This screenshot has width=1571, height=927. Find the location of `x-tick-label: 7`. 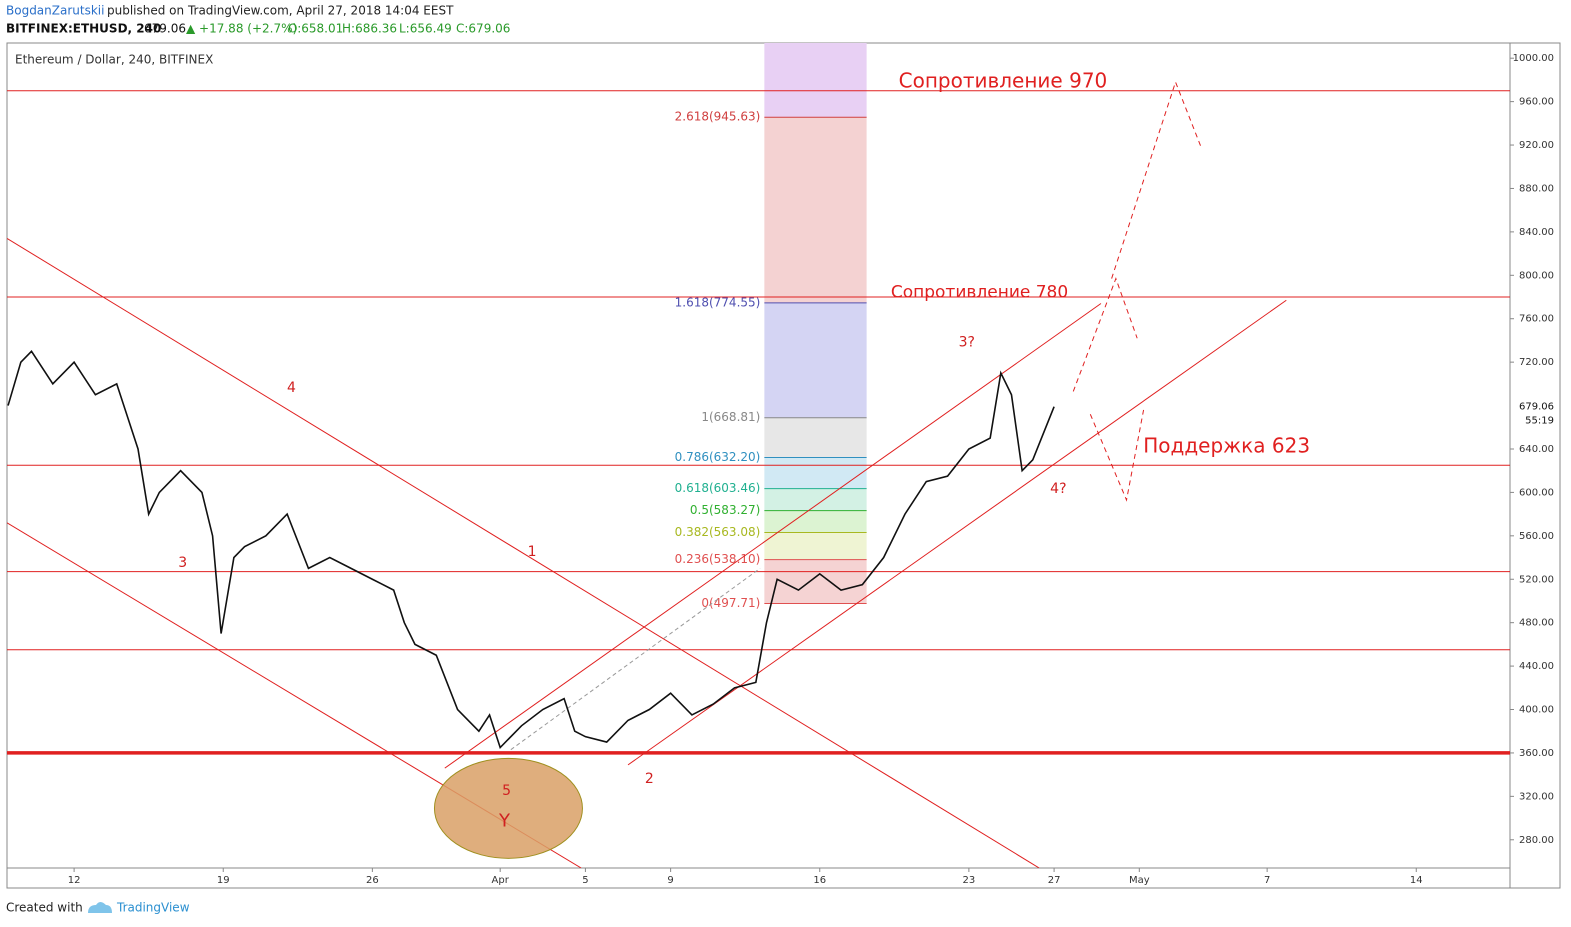

x-tick-label: 7 is located at coordinates (1267, 880).